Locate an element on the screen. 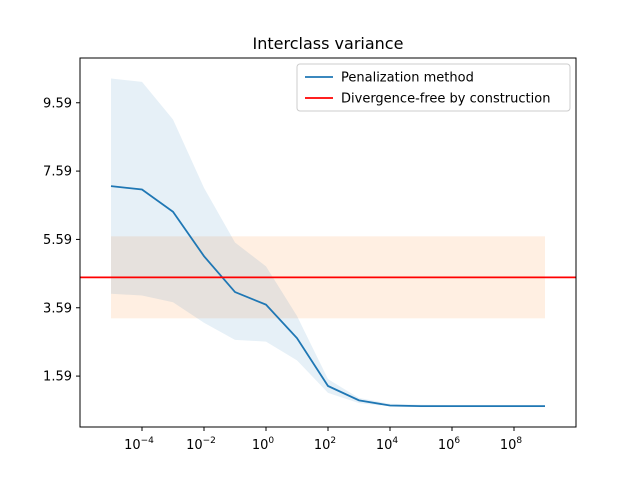  y-tick-label: 1.59 is located at coordinates (57, 377).